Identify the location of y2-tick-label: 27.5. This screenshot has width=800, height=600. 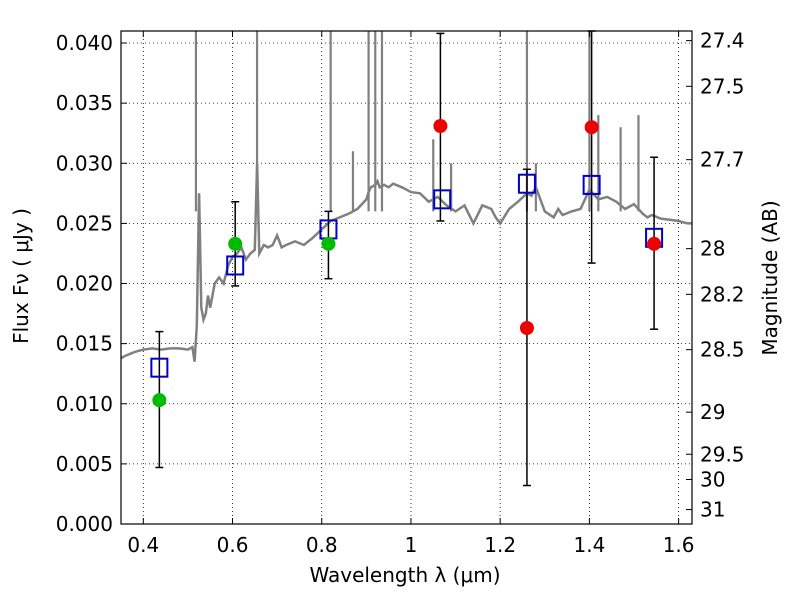
(722, 86).